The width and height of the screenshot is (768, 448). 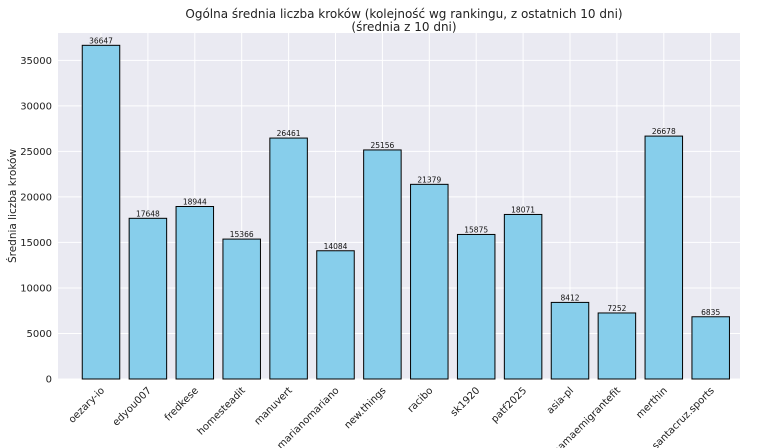 I want to click on x-tick-label: edyou007, so click(x=132, y=406).